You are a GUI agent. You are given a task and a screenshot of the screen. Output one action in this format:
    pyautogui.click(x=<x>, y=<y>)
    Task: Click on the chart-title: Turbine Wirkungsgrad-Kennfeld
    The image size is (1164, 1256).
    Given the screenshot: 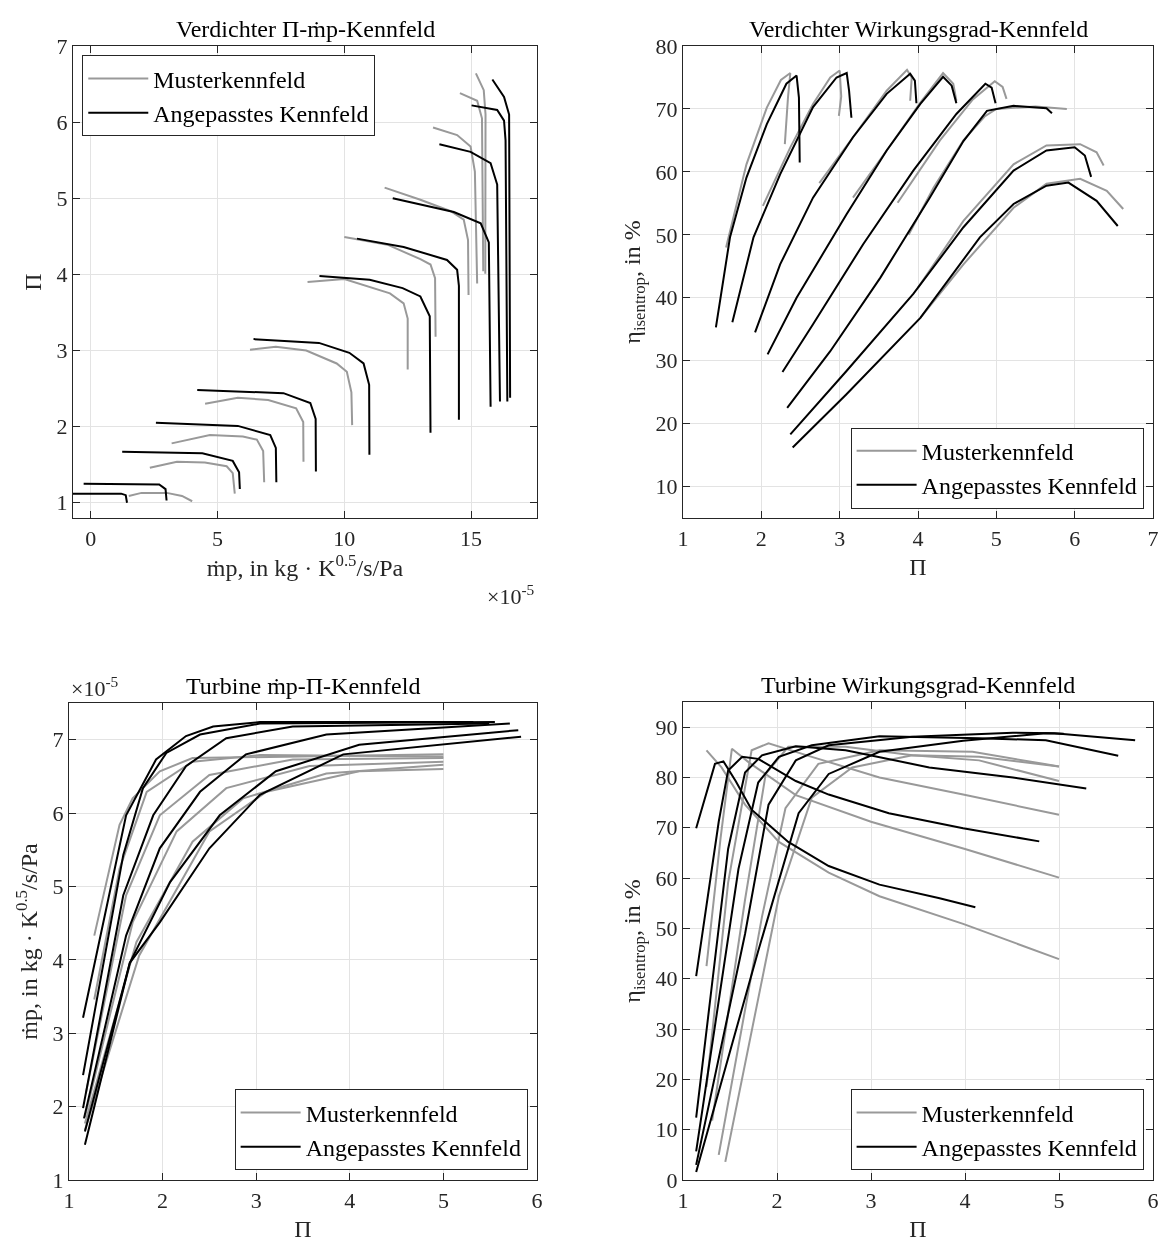 What is the action you would take?
    pyautogui.click(x=918, y=685)
    